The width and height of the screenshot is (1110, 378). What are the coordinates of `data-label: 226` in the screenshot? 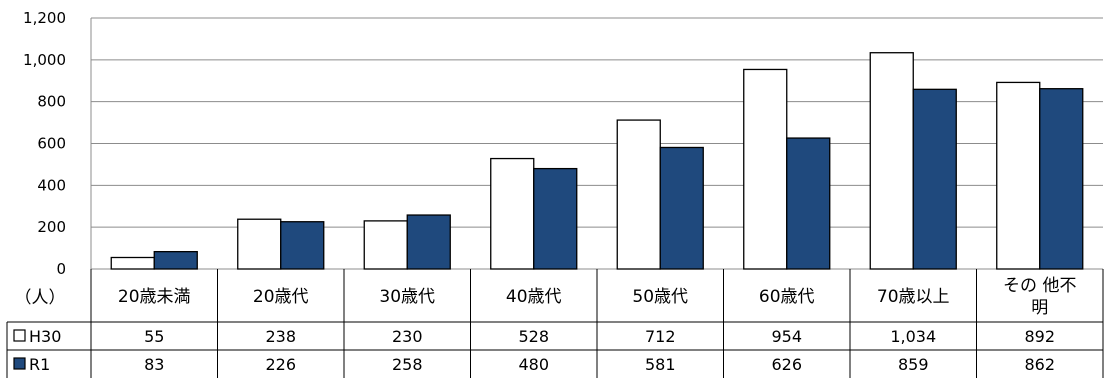 It's located at (280, 364).